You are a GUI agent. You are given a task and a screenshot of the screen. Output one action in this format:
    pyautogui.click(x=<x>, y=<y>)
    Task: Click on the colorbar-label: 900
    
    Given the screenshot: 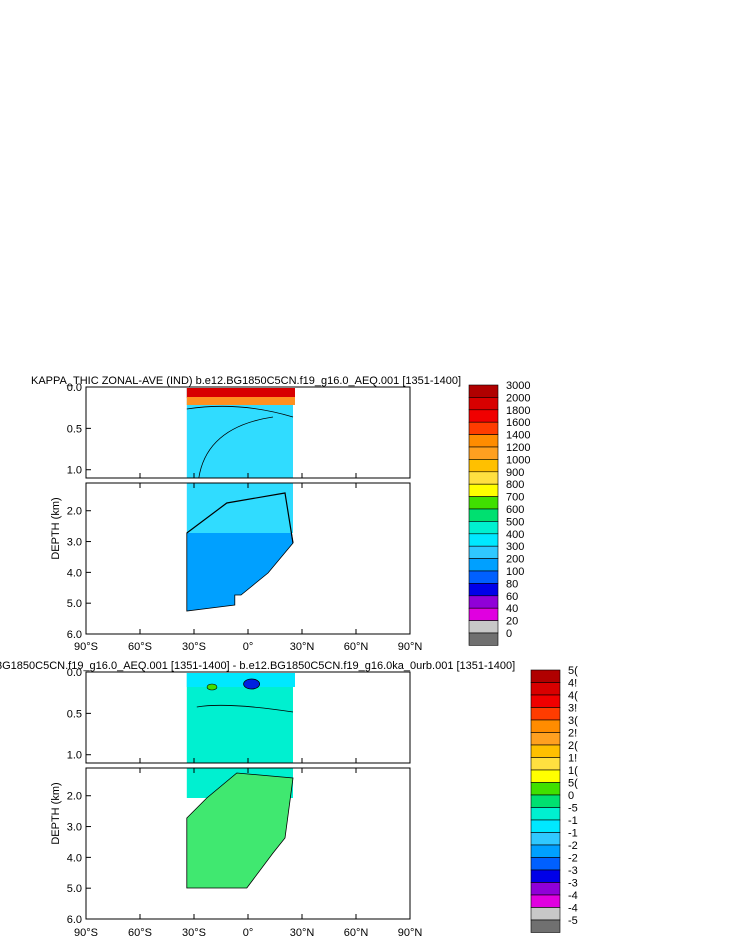 What is the action you would take?
    pyautogui.click(x=515, y=473)
    